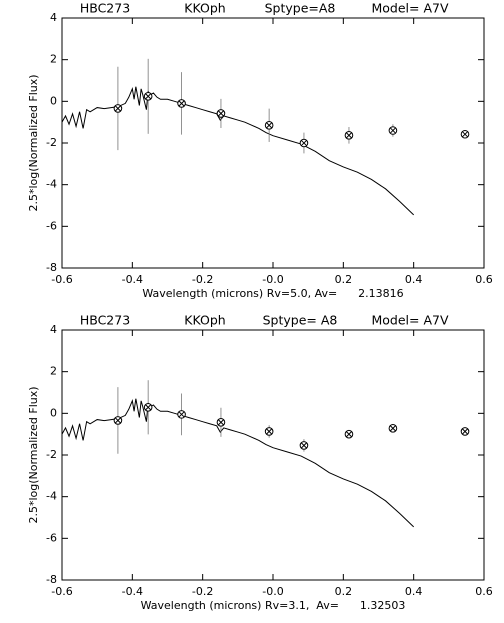  Describe the element at coordinates (300, 8) in the screenshot. I see `panel-title: Sptype=A8` at that location.